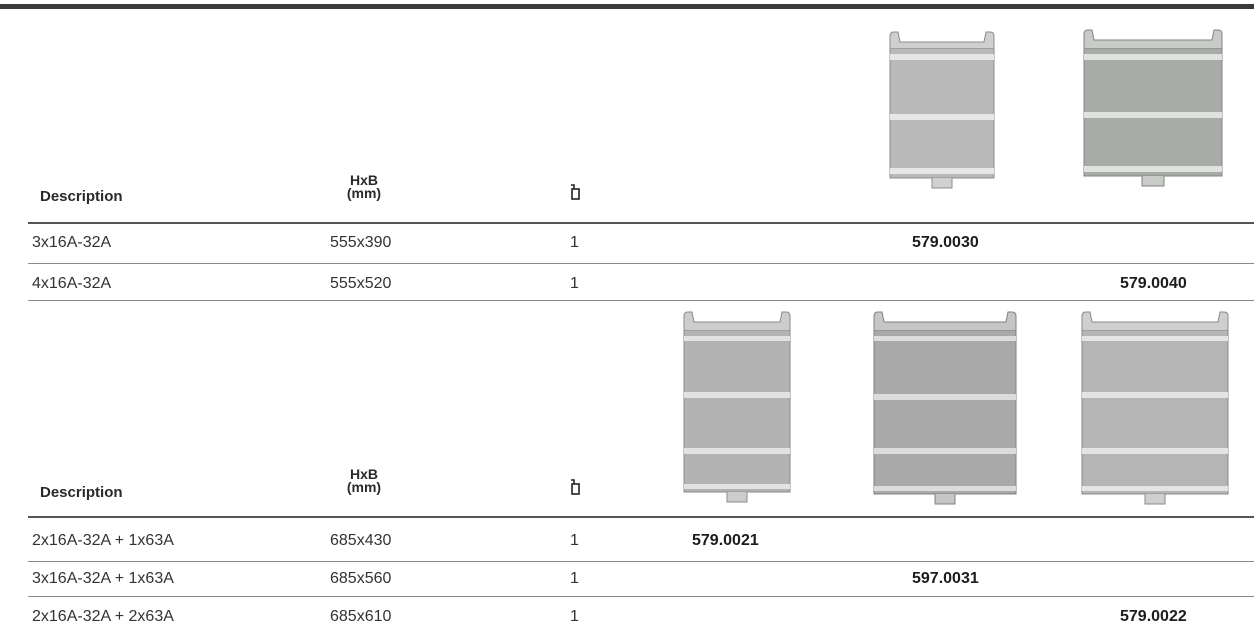 The height and width of the screenshot is (633, 1254). I want to click on article-code-579-0040: 579.0040, so click(1153, 283).